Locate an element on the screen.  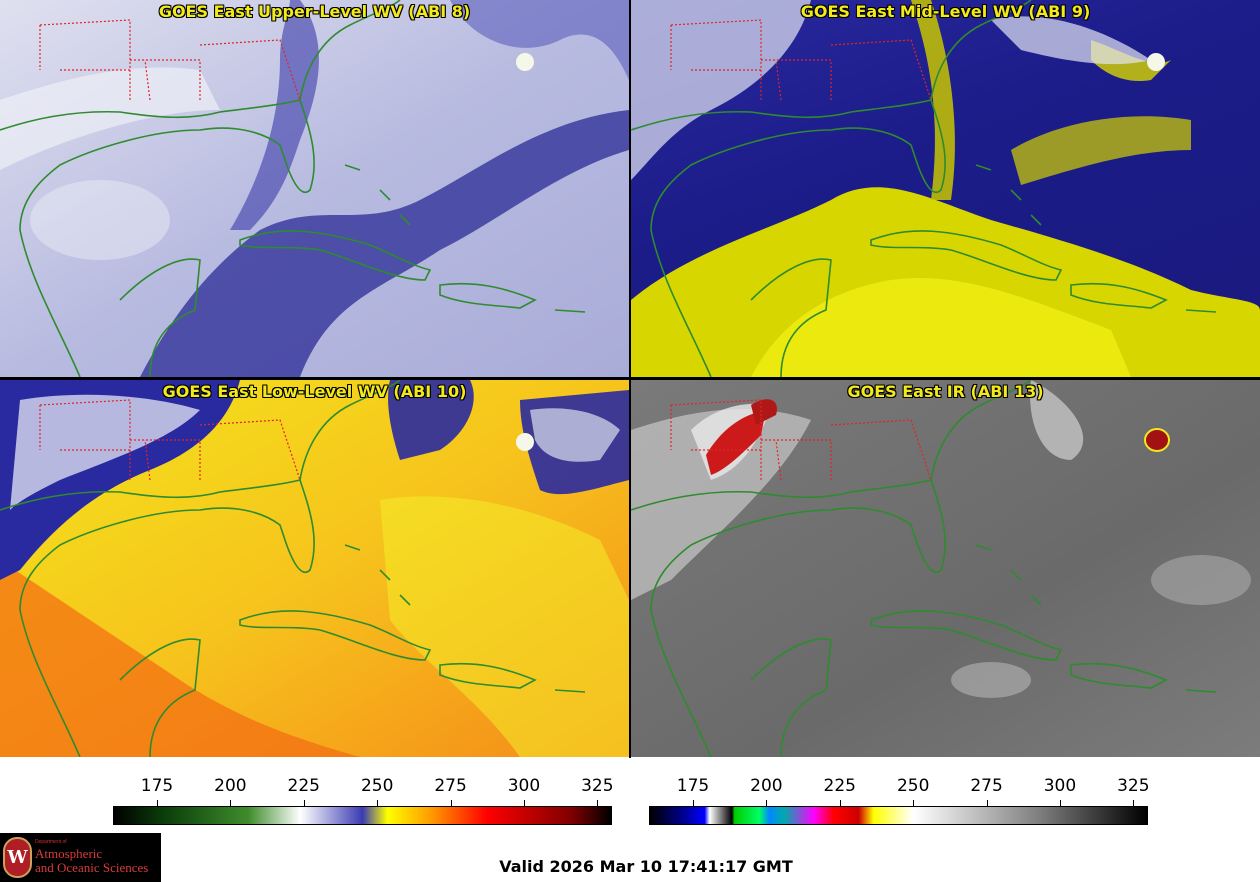
mid-level-wv-title: GOES East Mid-Level WV (ABI 9) is located at coordinates (945, 11).